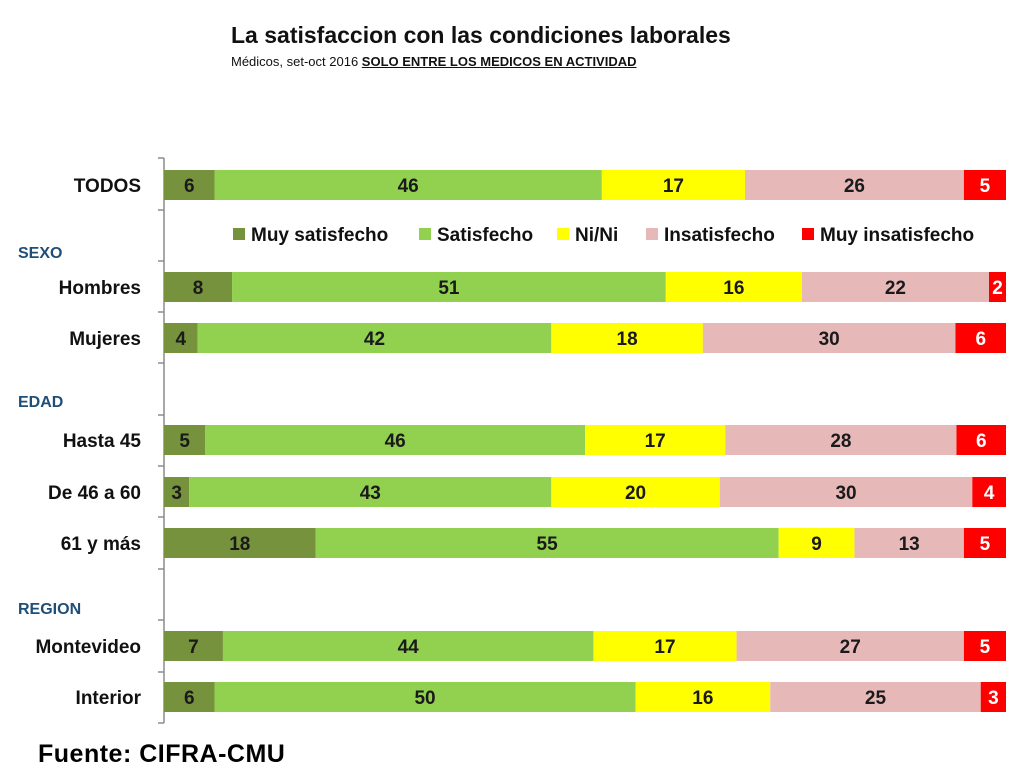  Describe the element at coordinates (296, 61) in the screenshot. I see `subtitle-text: Médicos, set-oct 2016` at that location.